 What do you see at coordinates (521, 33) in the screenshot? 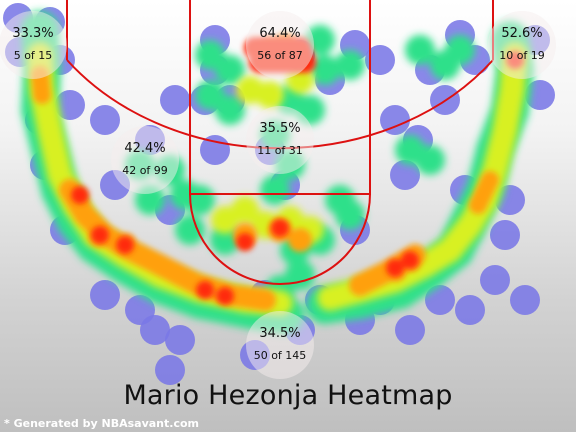
I see `zone-percentage: 52.6%` at bounding box center [521, 33].